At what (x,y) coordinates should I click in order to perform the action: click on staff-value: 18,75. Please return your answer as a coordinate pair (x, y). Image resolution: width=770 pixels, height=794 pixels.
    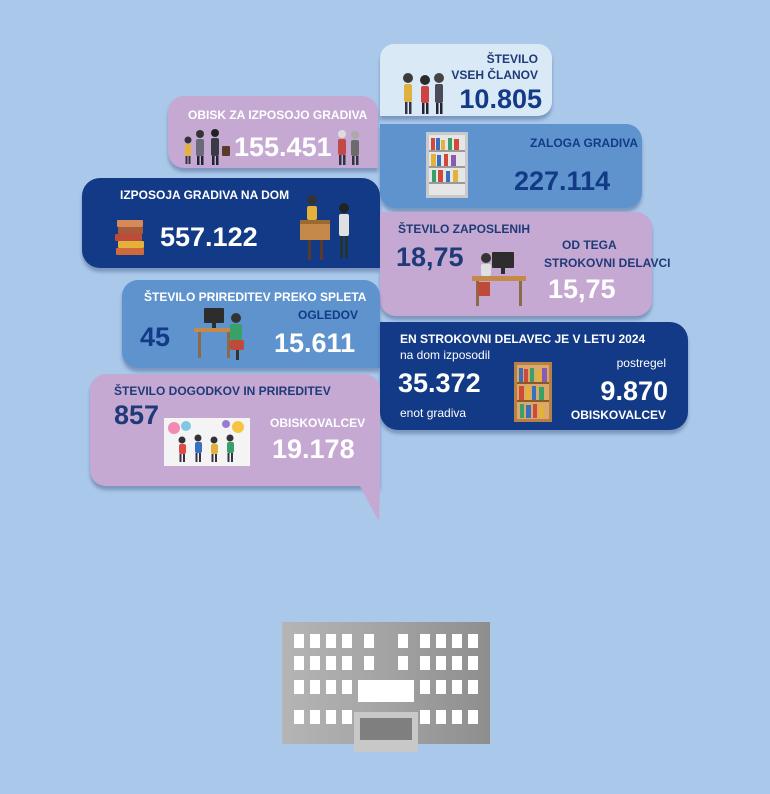
    Looking at the image, I should click on (430, 257).